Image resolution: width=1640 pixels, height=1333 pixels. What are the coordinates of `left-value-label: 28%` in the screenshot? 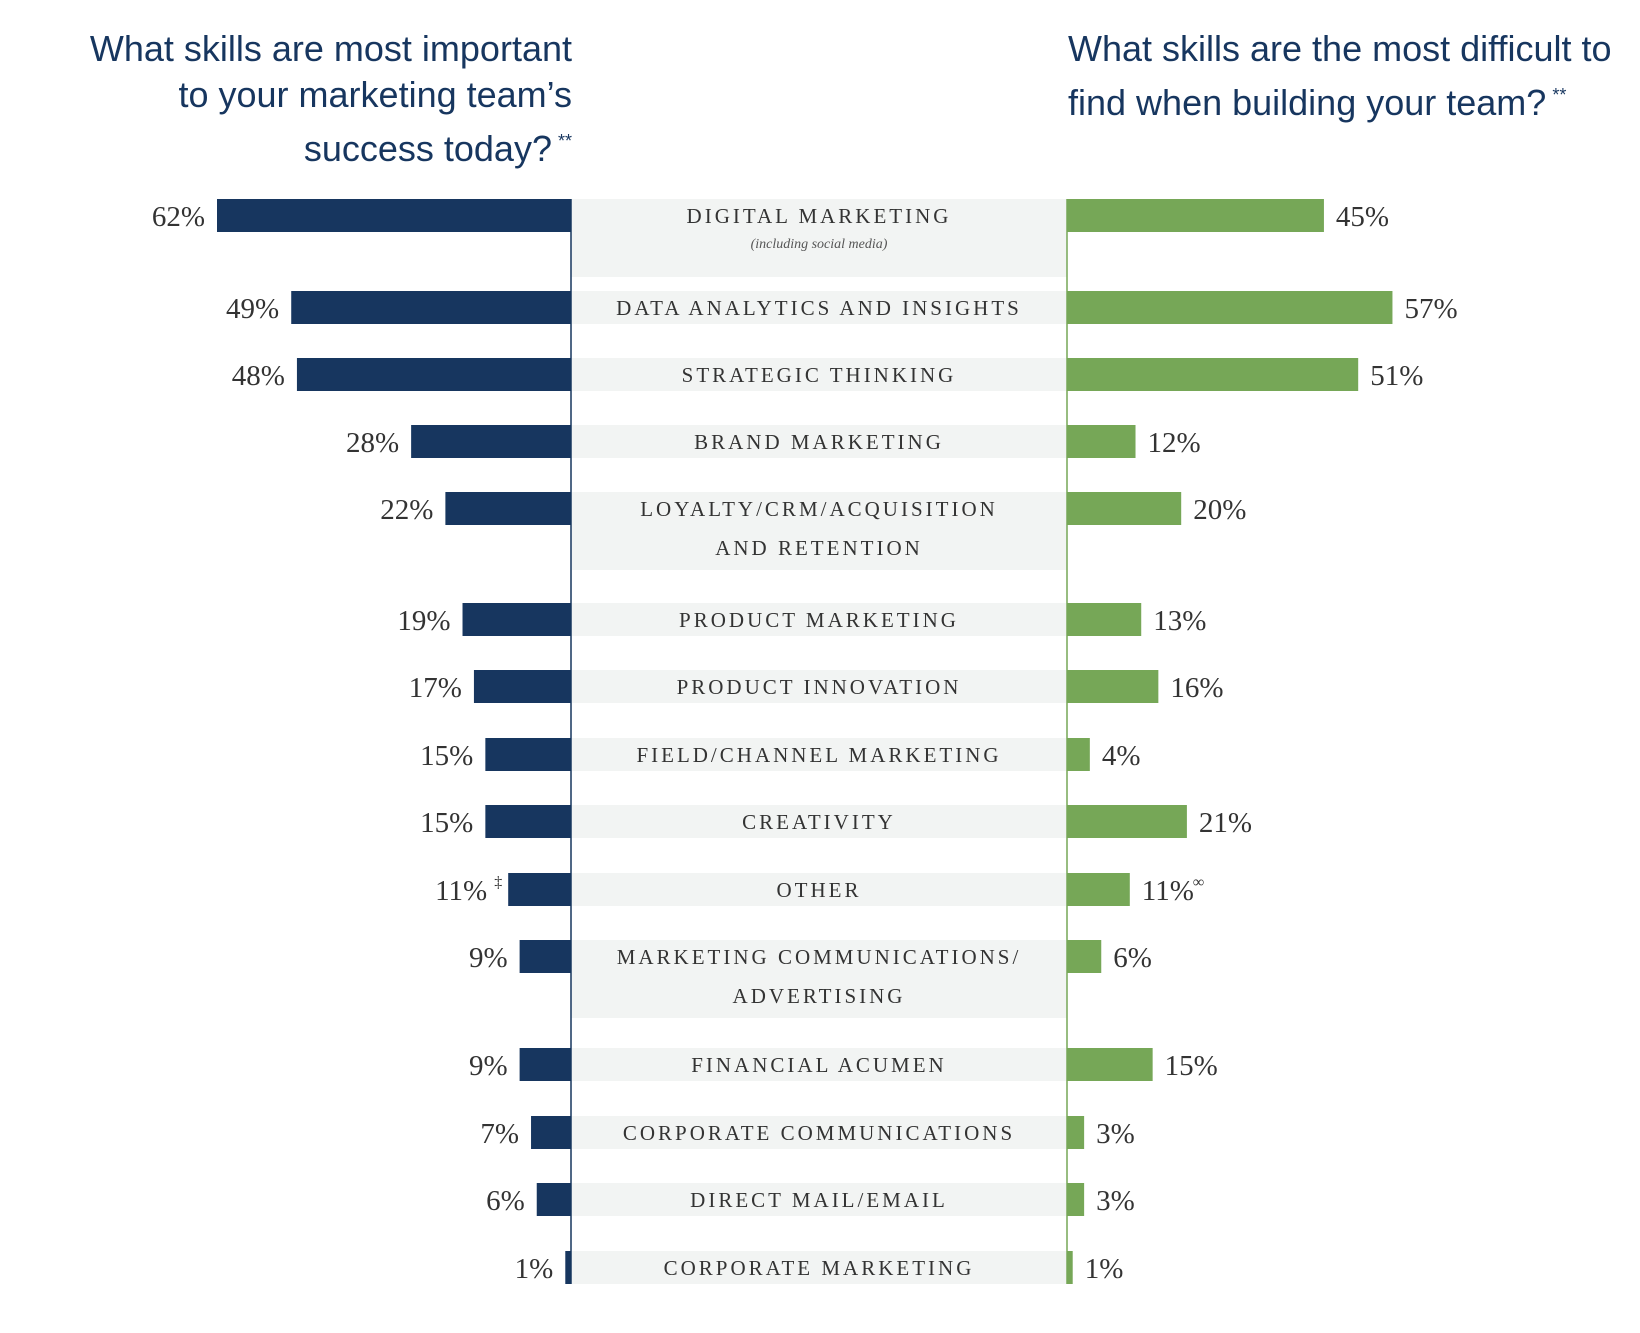 It's located at (372, 443).